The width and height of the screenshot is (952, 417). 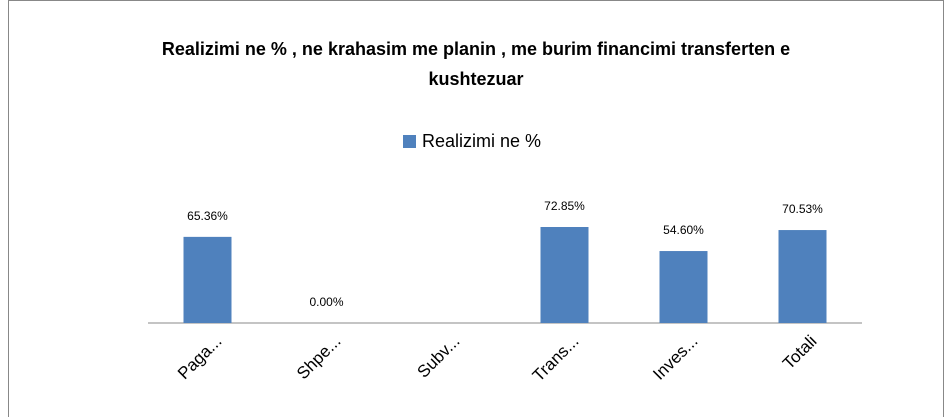 What do you see at coordinates (683, 230) in the screenshot?
I see `data-label: 54.60%` at bounding box center [683, 230].